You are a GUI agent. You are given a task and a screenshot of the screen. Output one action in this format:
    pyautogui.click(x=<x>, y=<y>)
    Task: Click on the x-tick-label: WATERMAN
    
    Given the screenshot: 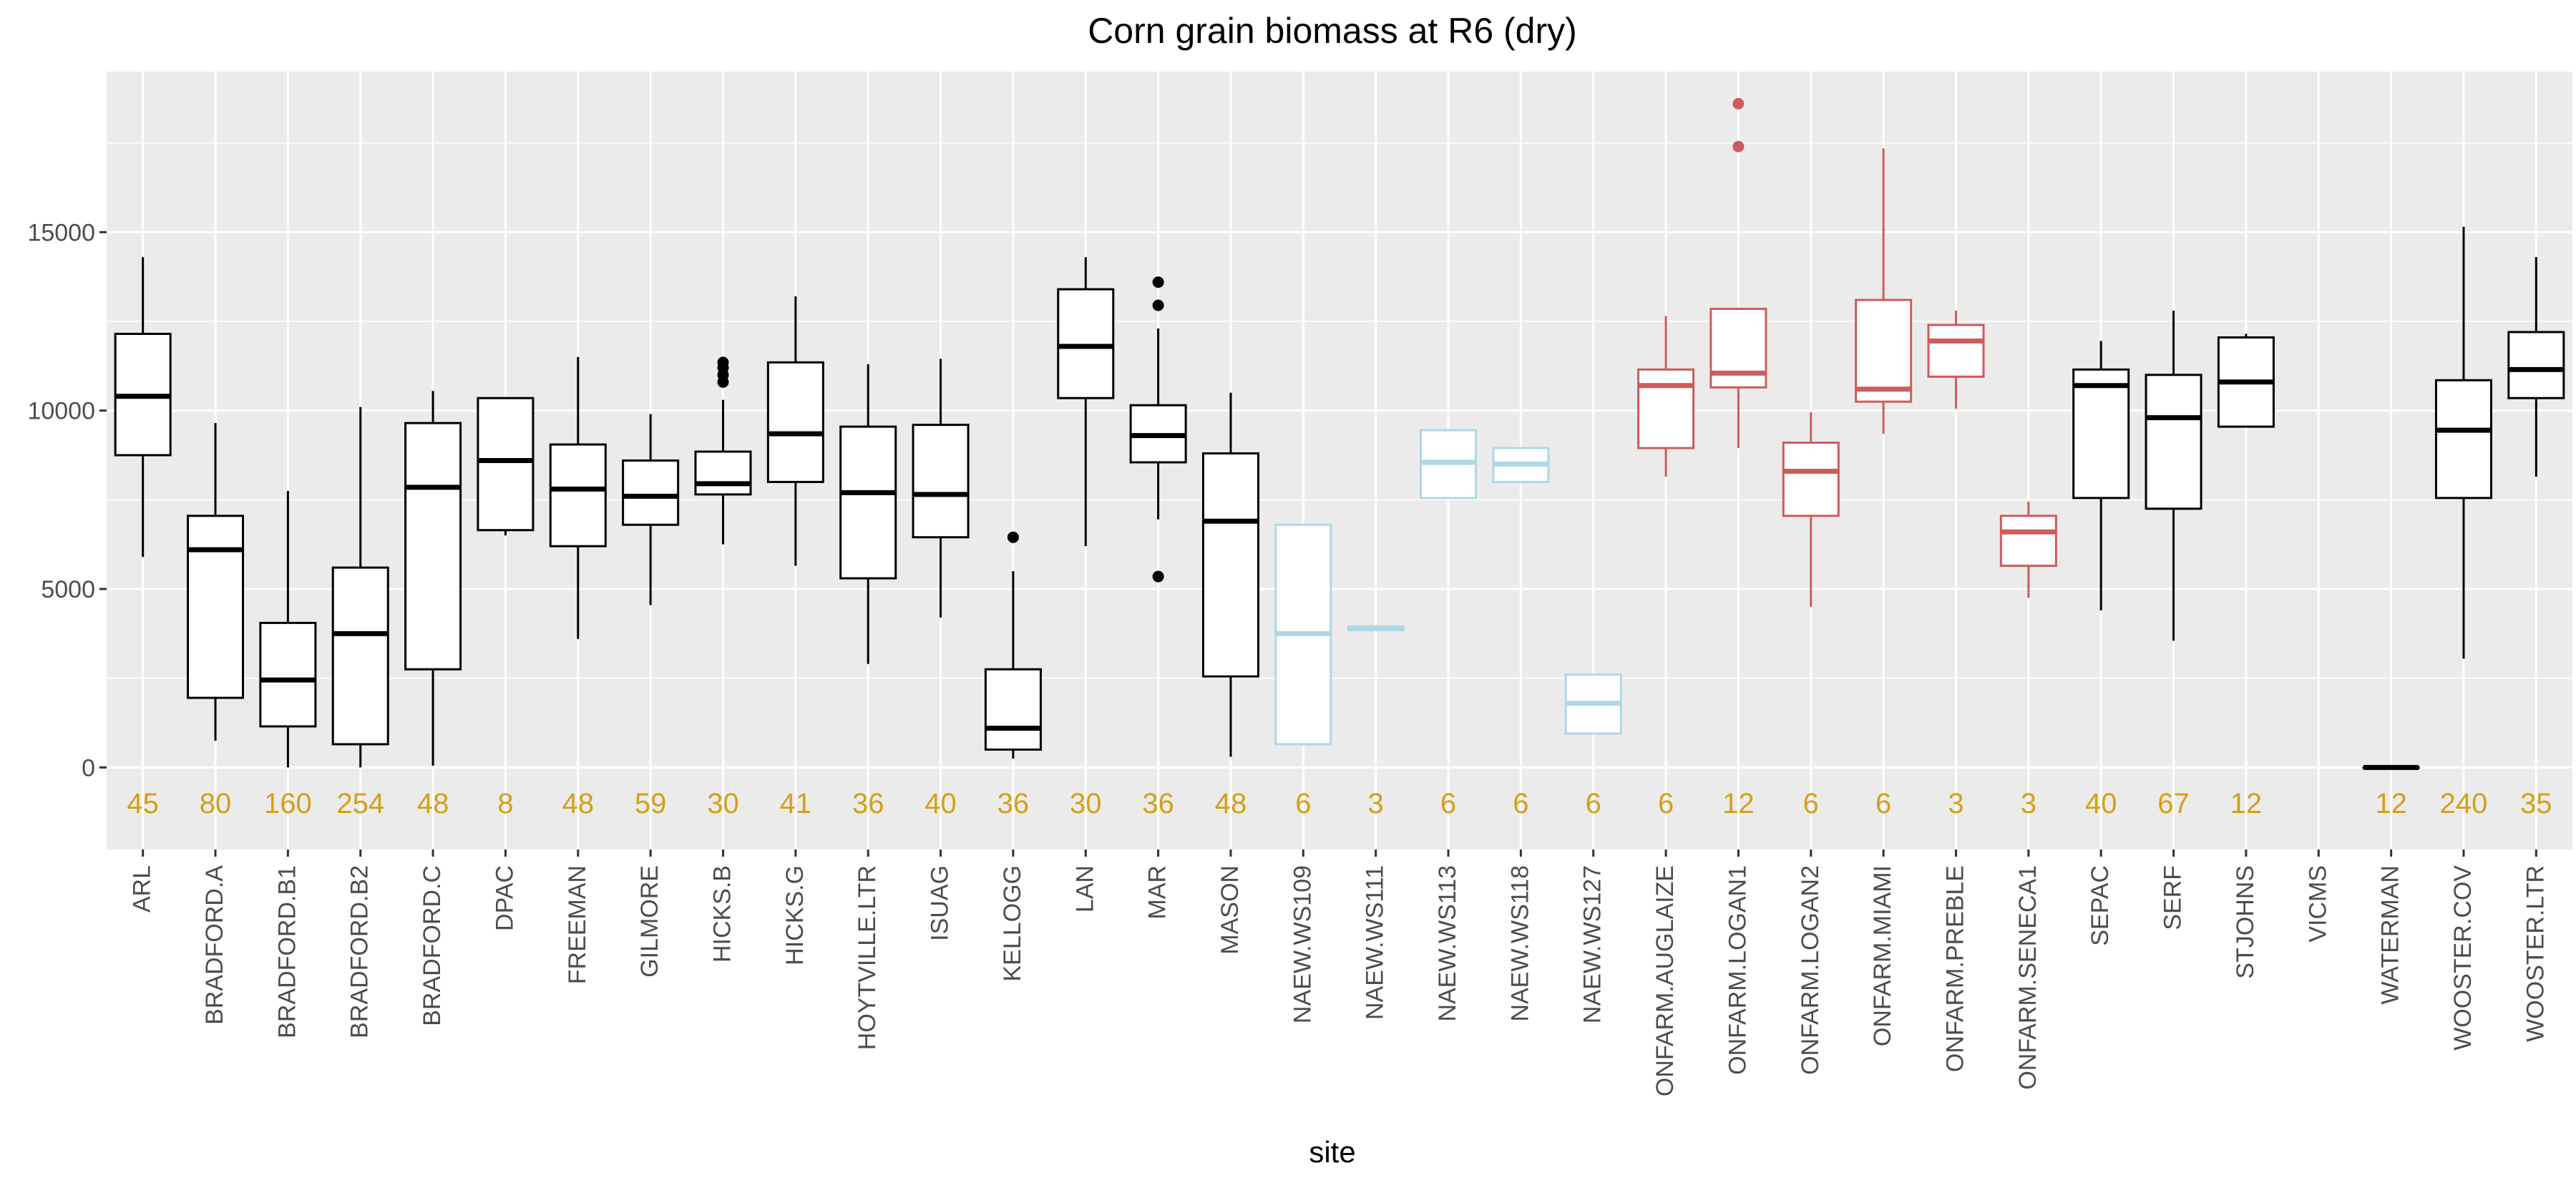 What is the action you would take?
    pyautogui.click(x=2390, y=935)
    